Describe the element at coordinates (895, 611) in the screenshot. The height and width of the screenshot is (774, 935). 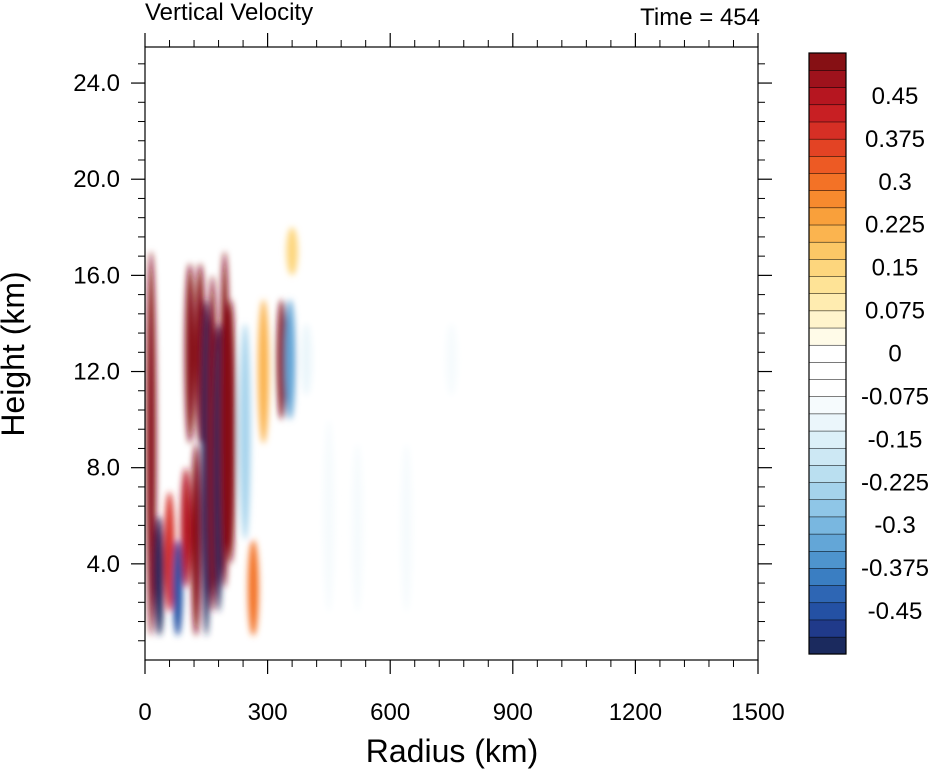
I see `colorbar-label-12: -0.45` at that location.